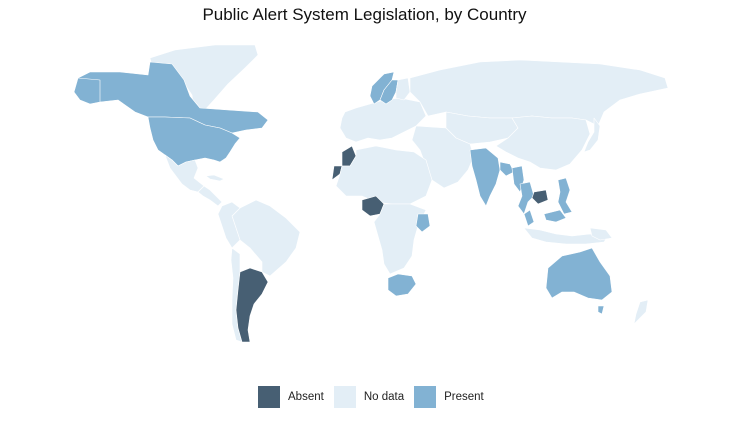  What do you see at coordinates (545, 218) in the screenshot?
I see `country-malaysia` at bounding box center [545, 218].